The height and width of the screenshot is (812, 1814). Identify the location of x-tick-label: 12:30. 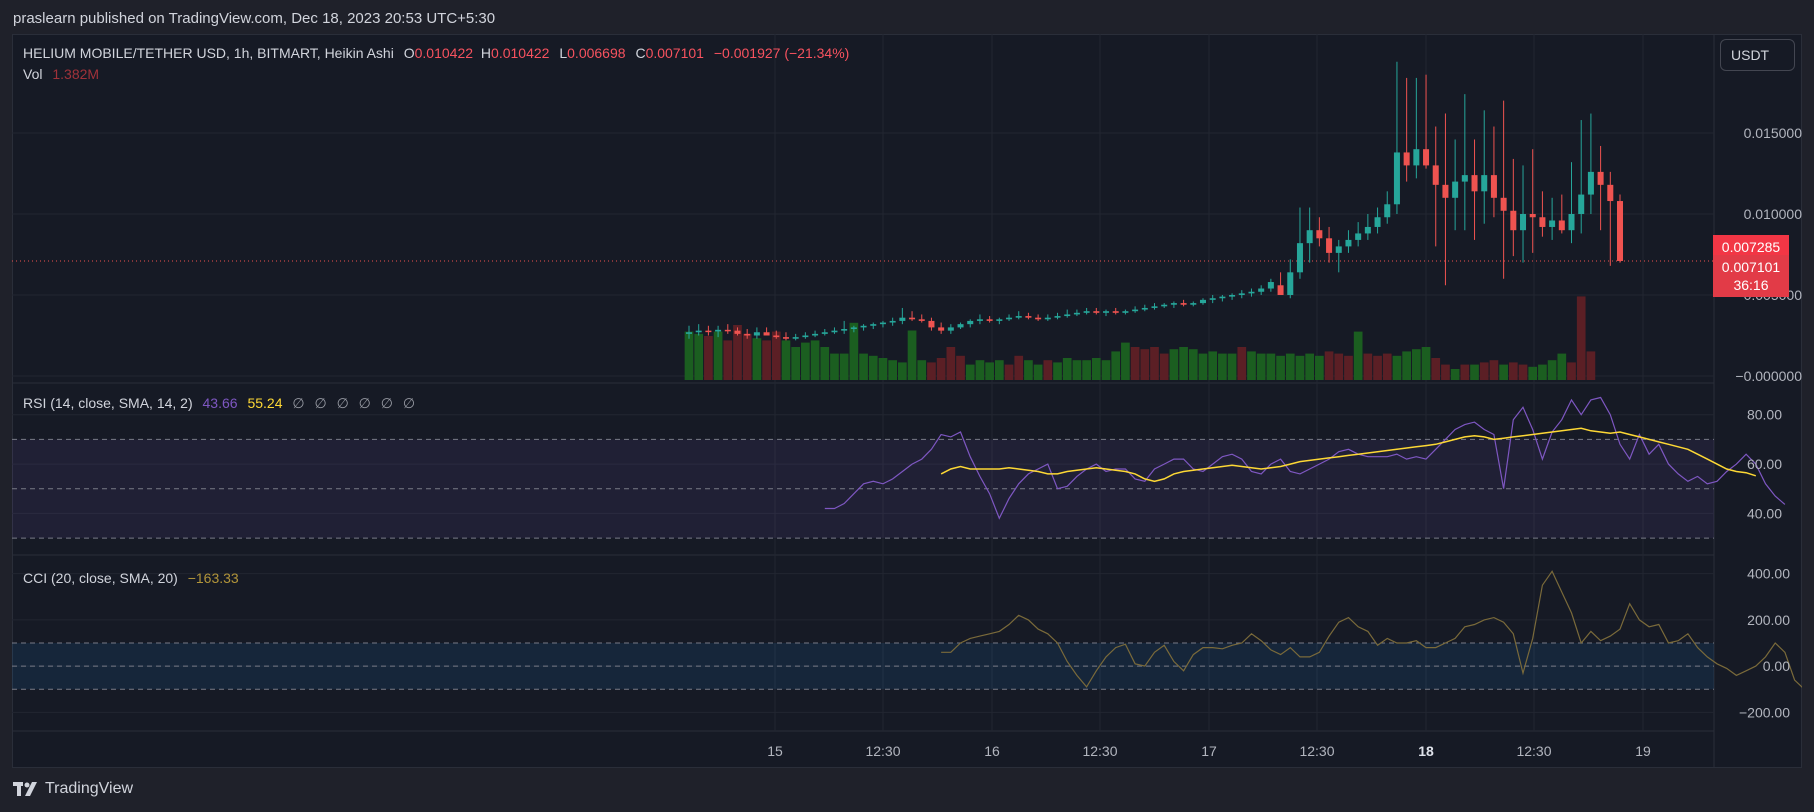
(882, 751).